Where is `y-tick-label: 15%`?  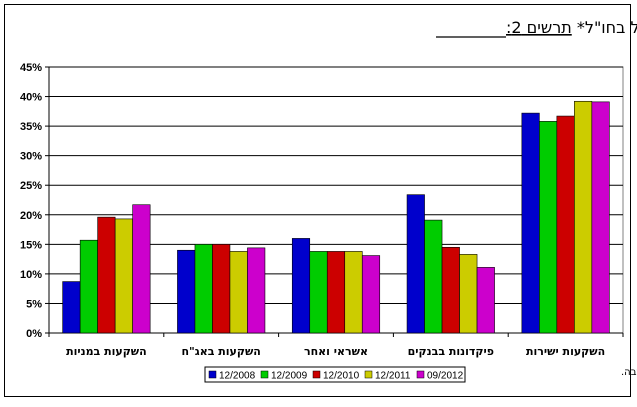 y-tick-label: 15% is located at coordinates (31, 245).